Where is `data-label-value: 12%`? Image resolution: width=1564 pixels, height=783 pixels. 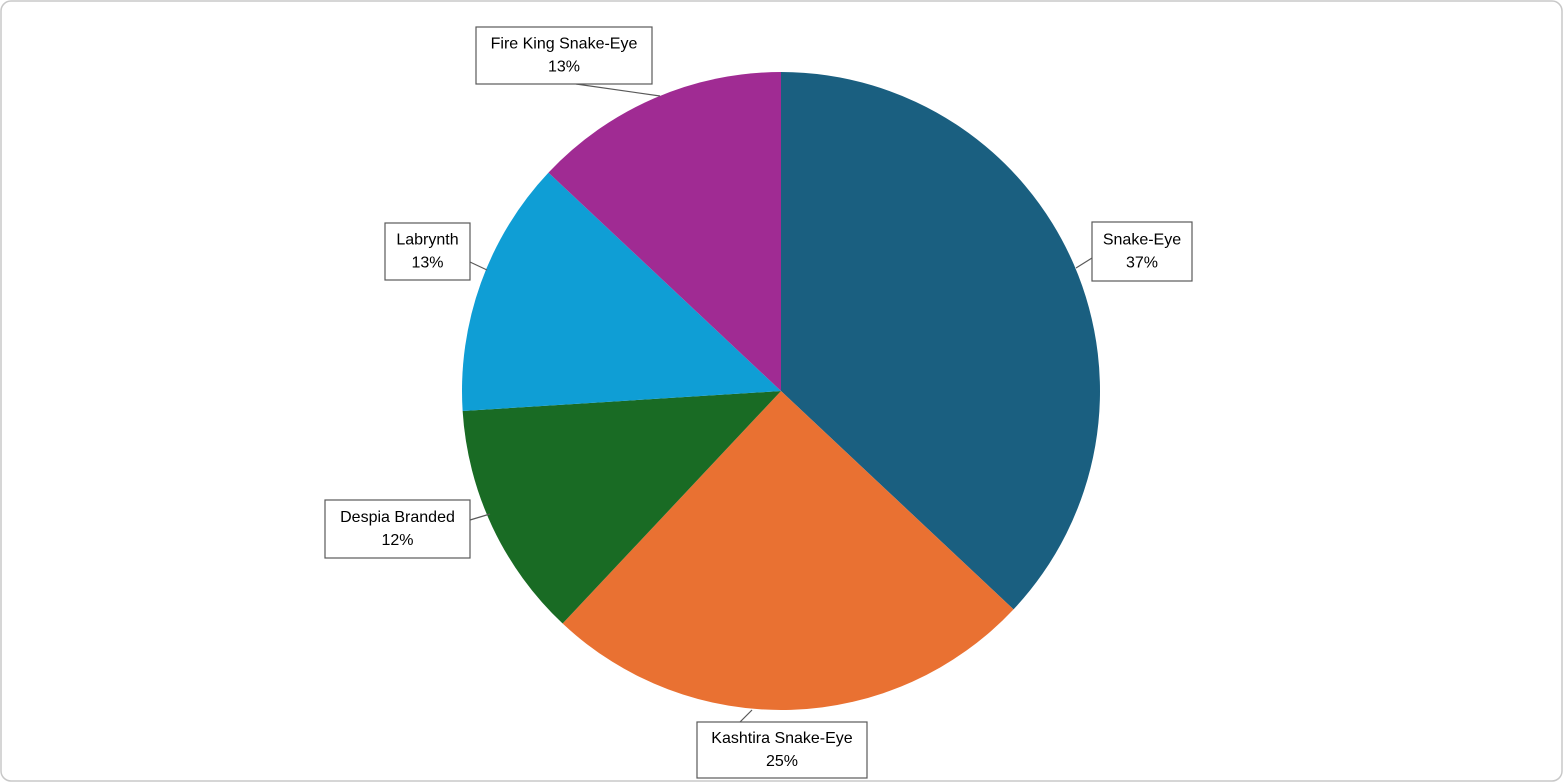
data-label-value: 12% is located at coordinates (397, 540).